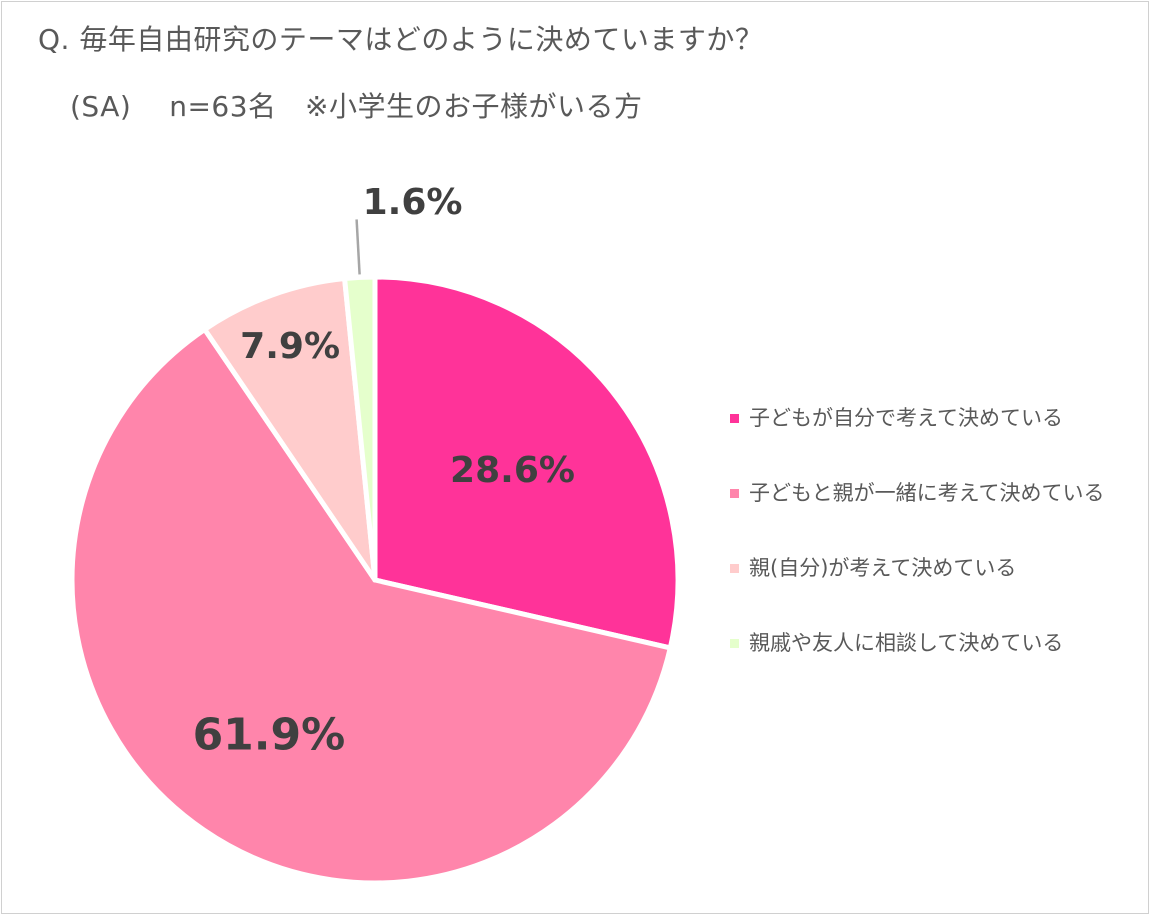 The image size is (1152, 917). What do you see at coordinates (927, 493) in the screenshot?
I see `legend-label: 子どもと親が一緒に考えて決めている` at bounding box center [927, 493].